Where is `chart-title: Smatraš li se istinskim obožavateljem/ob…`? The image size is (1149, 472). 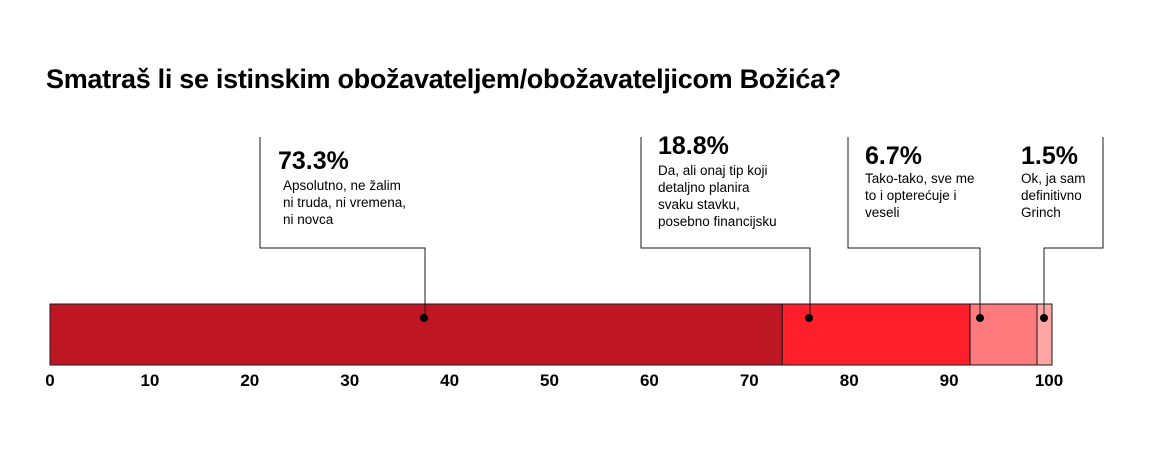
chart-title: Smatraš li se istinskim obožavateljem/ob… is located at coordinates (443, 79).